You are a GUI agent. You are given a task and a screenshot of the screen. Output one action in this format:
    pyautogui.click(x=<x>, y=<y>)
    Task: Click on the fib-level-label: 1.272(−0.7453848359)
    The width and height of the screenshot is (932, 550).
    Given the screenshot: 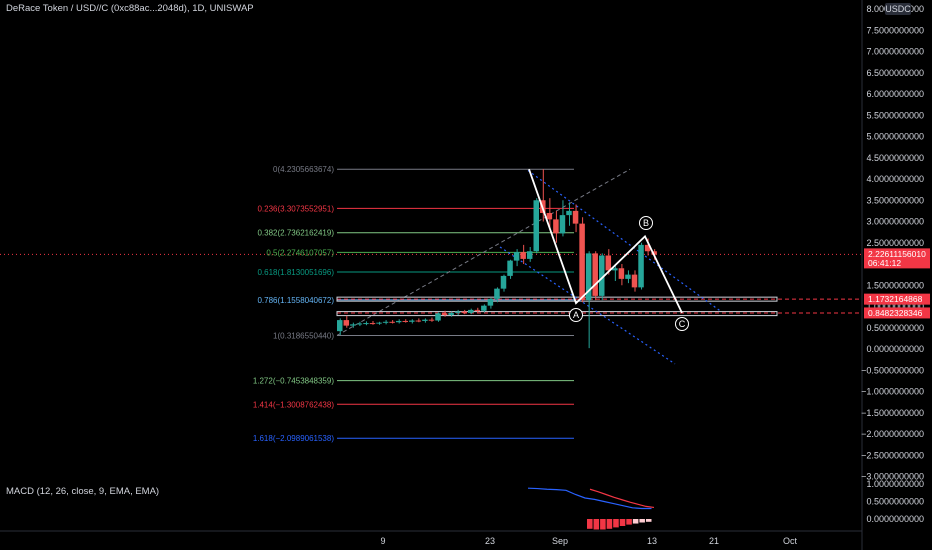 What is the action you would take?
    pyautogui.click(x=294, y=381)
    